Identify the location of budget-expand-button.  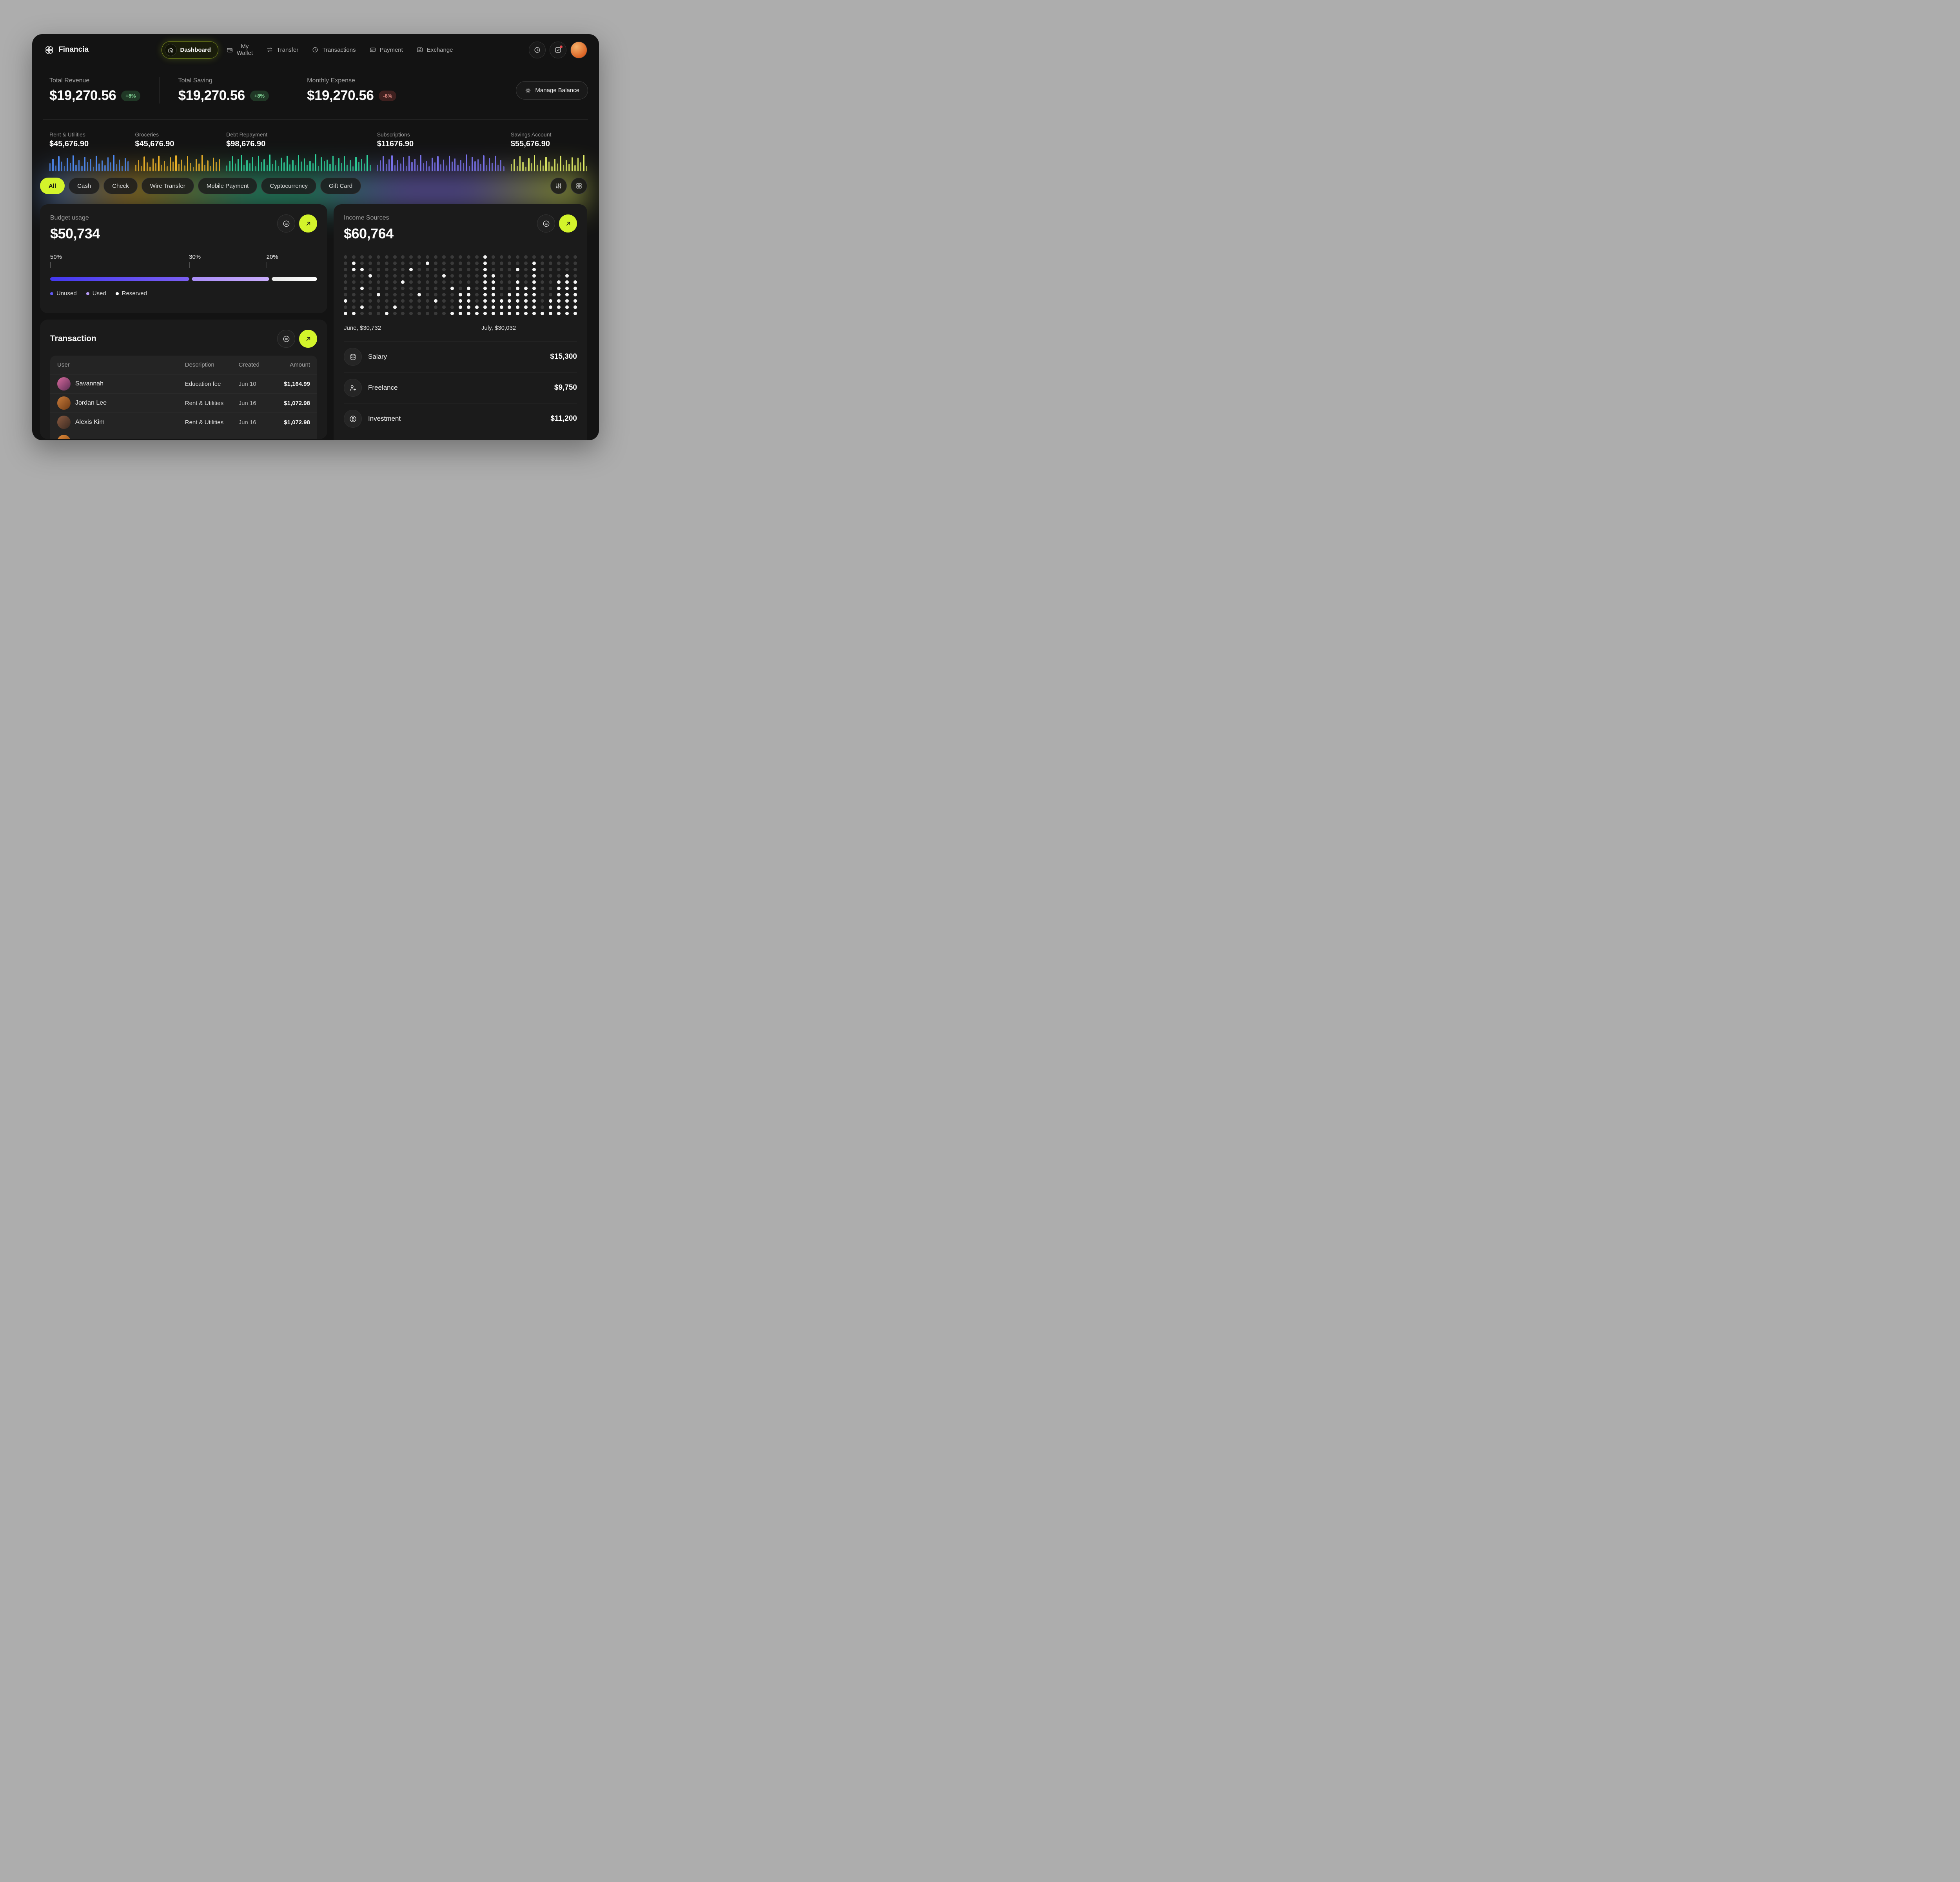
(308, 223).